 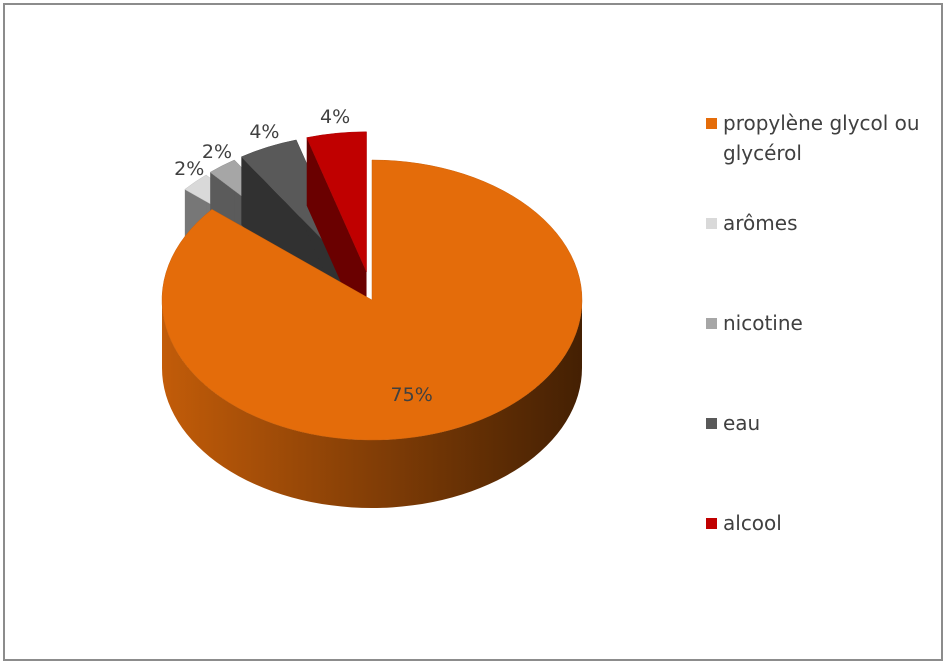 I want to click on legend-label: arômes, so click(x=760, y=223).